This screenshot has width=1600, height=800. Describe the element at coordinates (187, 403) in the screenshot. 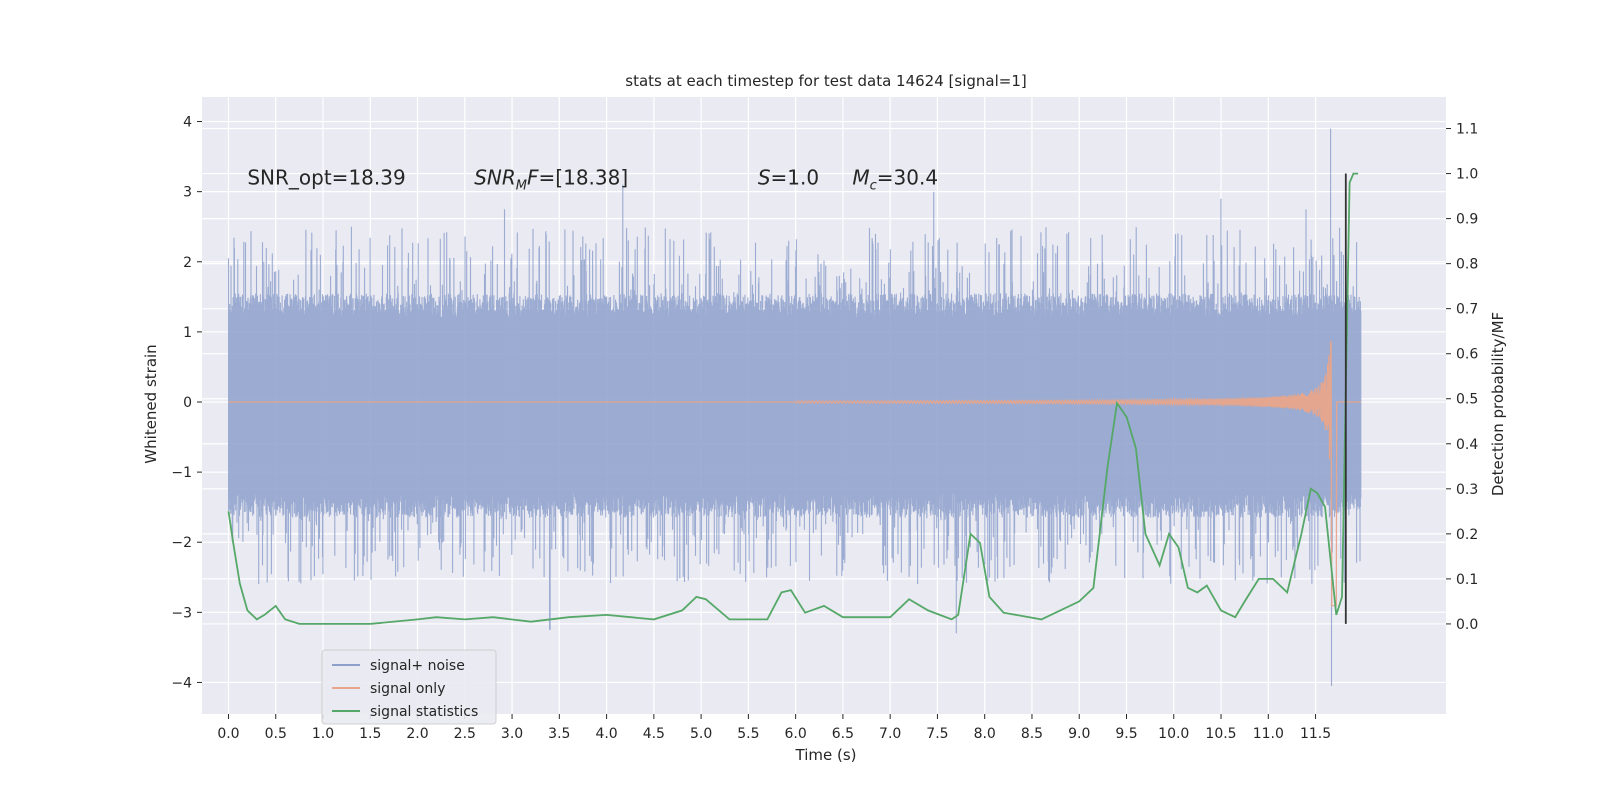

I see `y-tick-label: 0` at that location.